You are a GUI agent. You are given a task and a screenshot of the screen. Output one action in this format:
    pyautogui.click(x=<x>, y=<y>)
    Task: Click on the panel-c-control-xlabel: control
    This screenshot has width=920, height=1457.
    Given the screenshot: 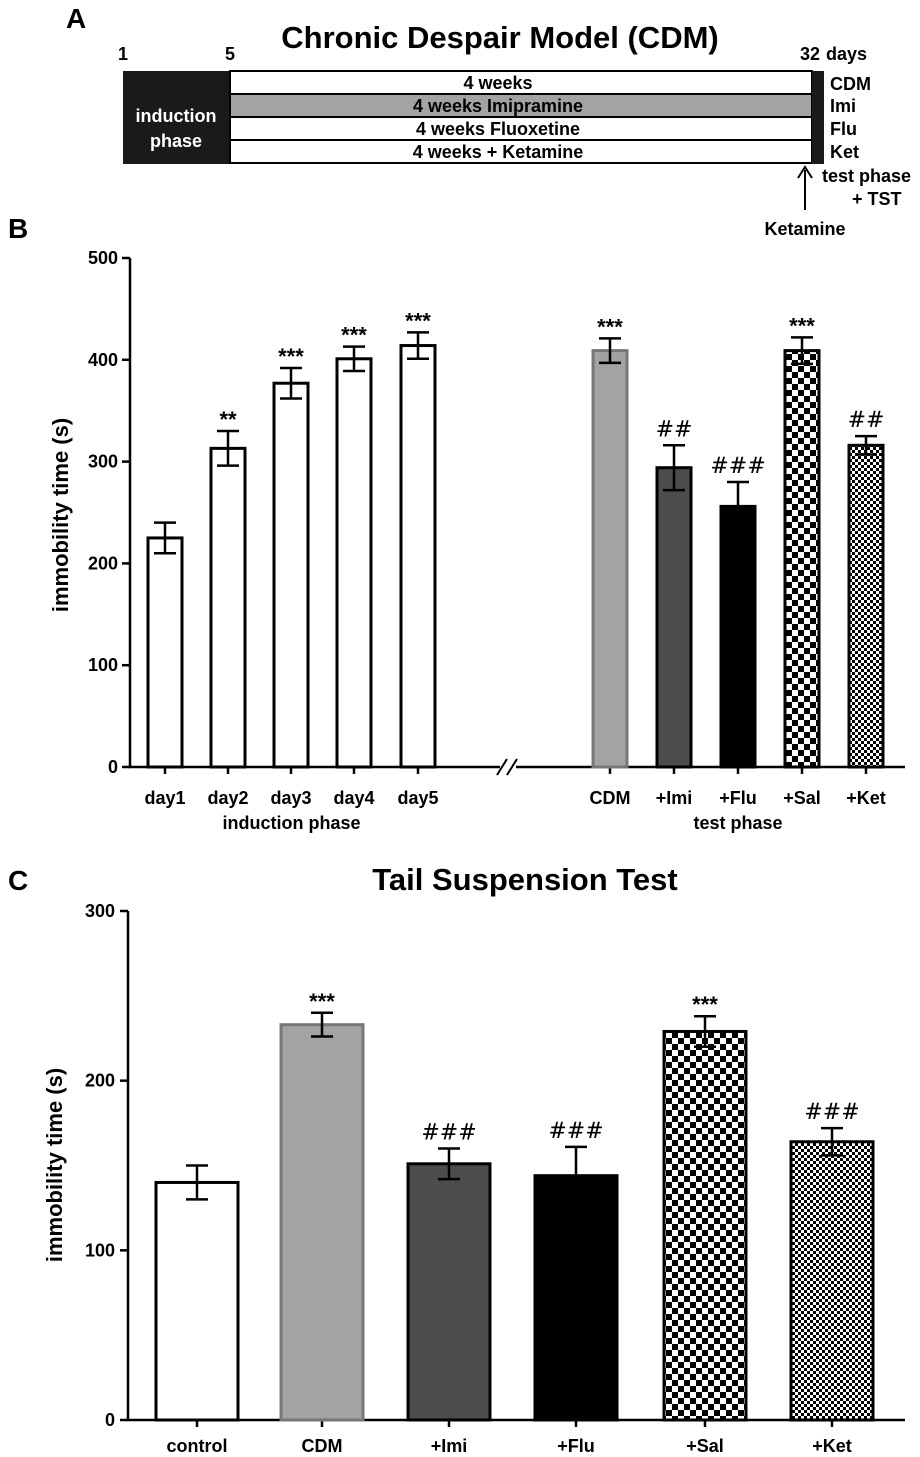 What is the action you would take?
    pyautogui.click(x=197, y=1446)
    